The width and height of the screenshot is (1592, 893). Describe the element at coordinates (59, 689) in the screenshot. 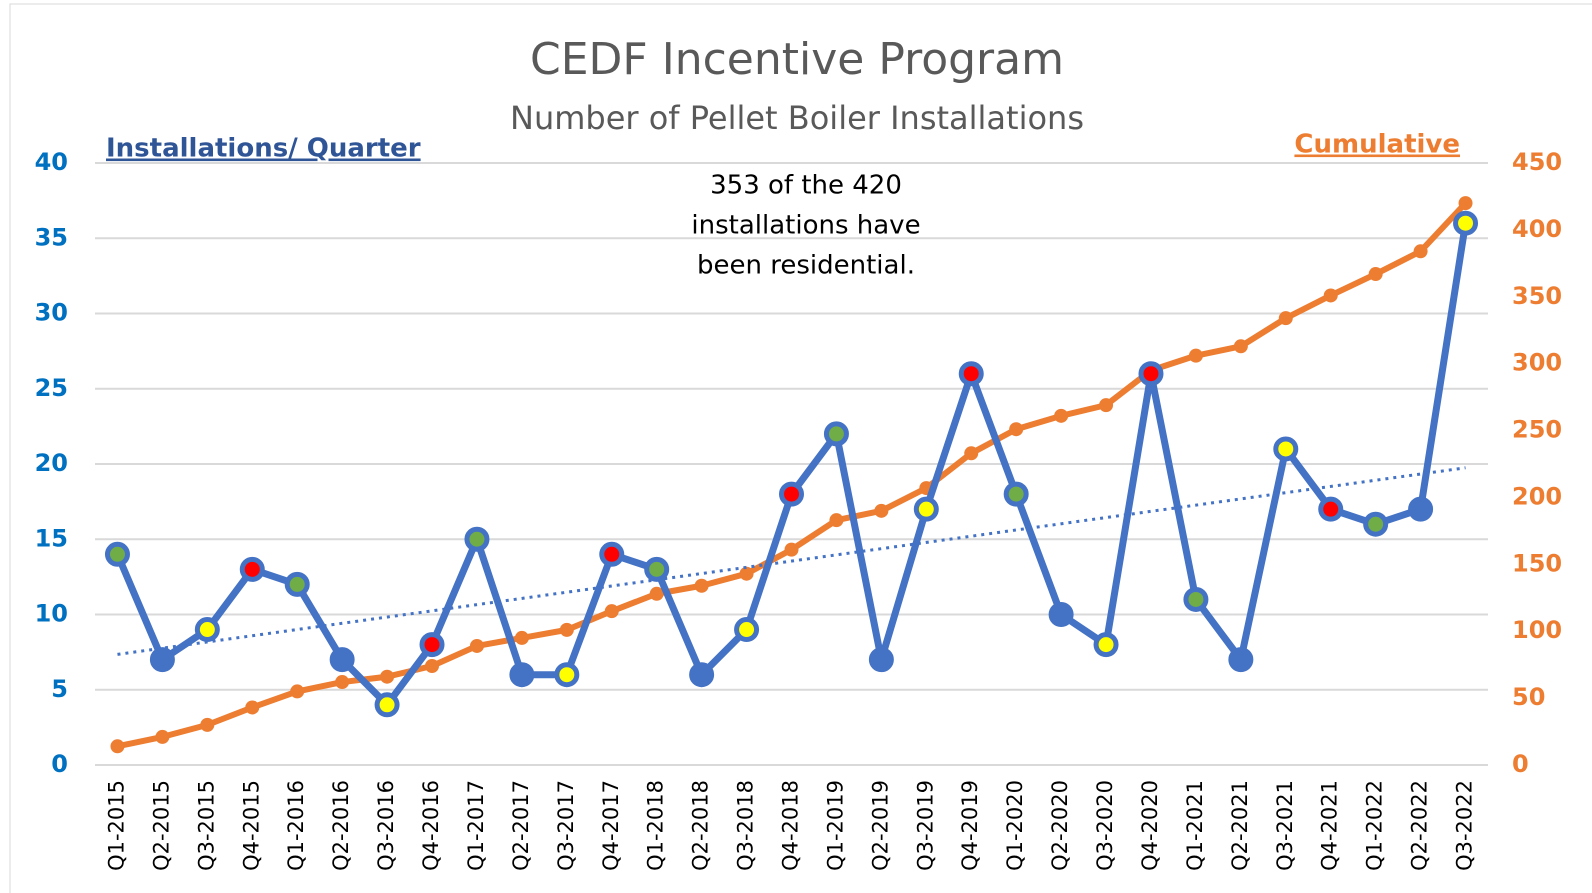

I see `y-tick-label: 5` at that location.